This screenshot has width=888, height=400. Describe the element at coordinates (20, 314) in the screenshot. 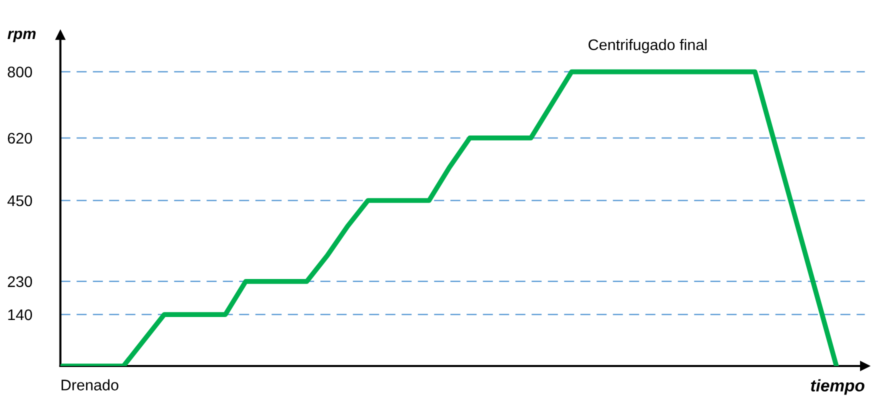

I see `y-tick-label: 140` at that location.